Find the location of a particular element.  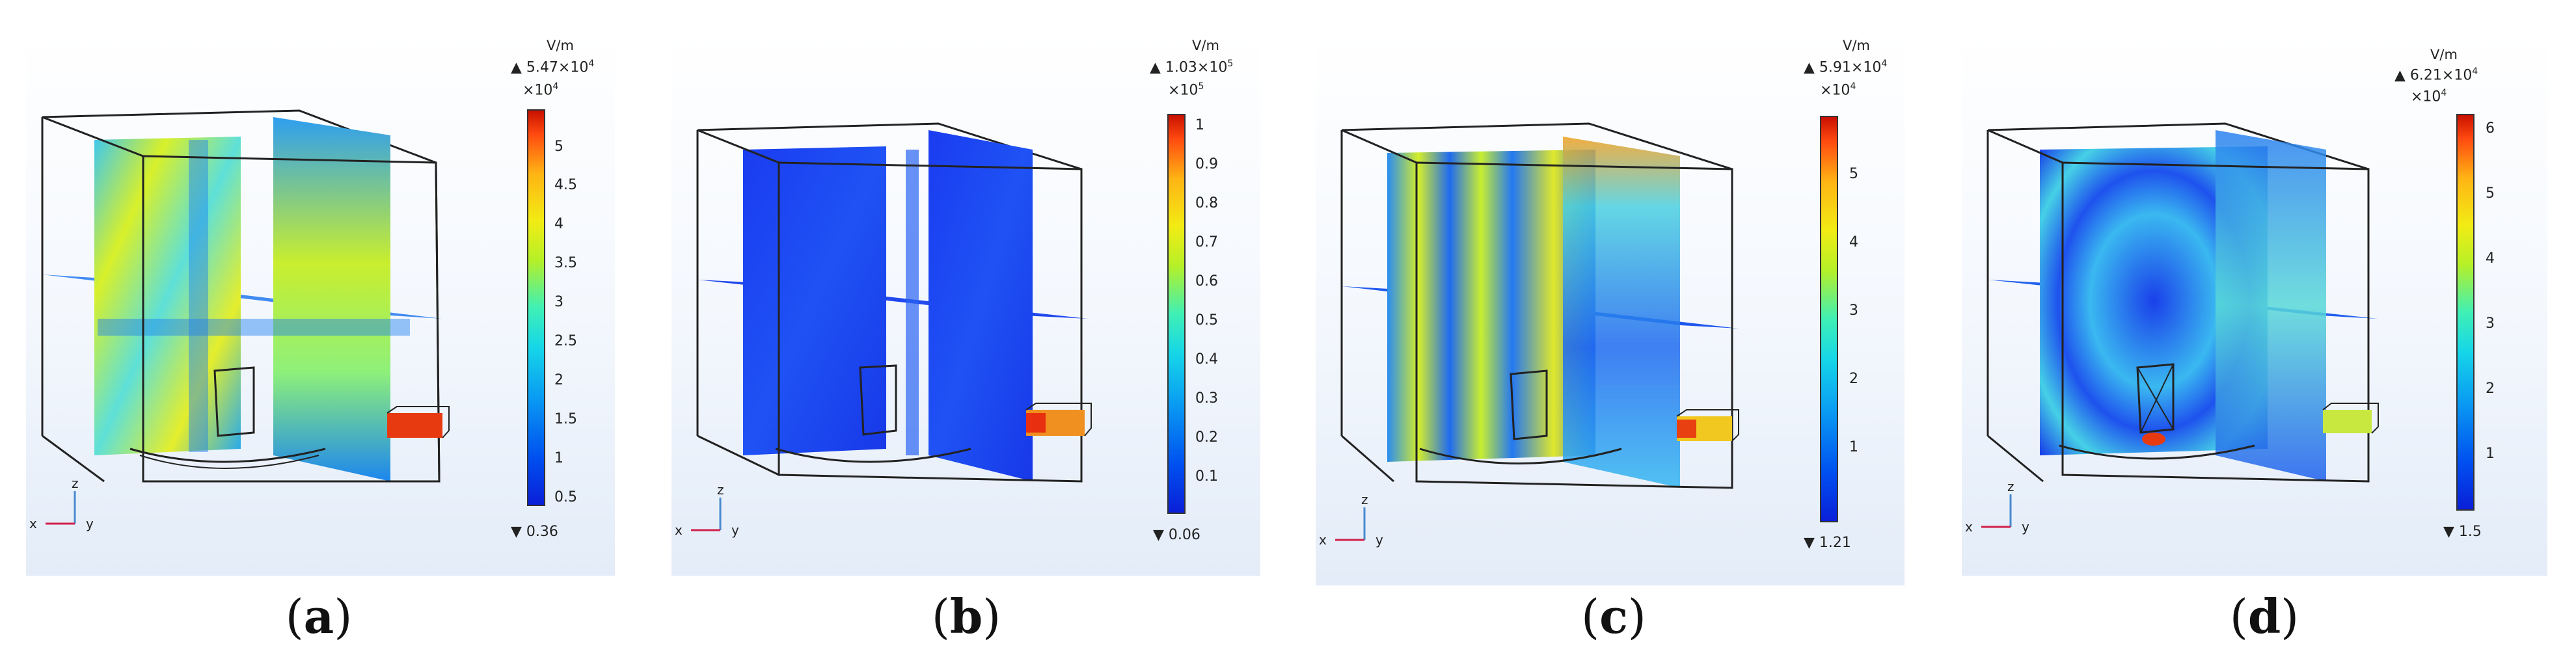

colorbar-tick: 1.5 is located at coordinates (565, 419).